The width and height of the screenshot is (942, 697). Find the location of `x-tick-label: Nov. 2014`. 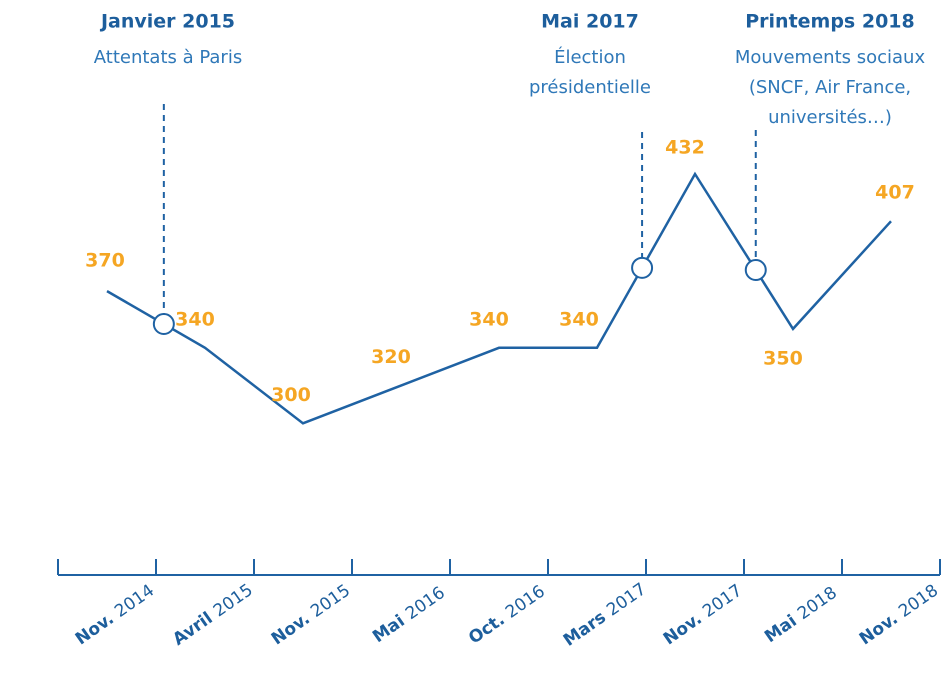

x-tick-label: Nov. 2014 is located at coordinates (115, 615).